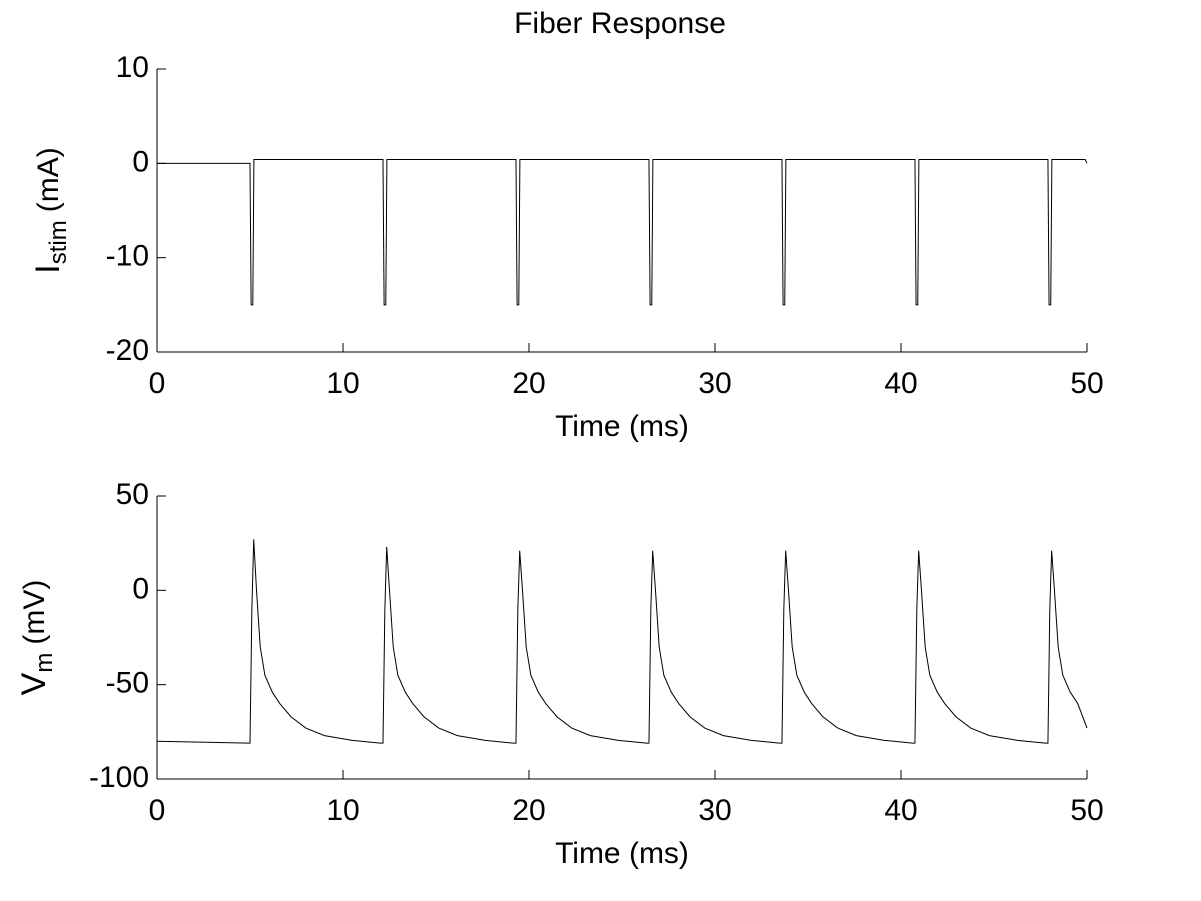 Image resolution: width=1201 pixels, height=901 pixels. I want to click on y-label-main: I, so click(48, 268).